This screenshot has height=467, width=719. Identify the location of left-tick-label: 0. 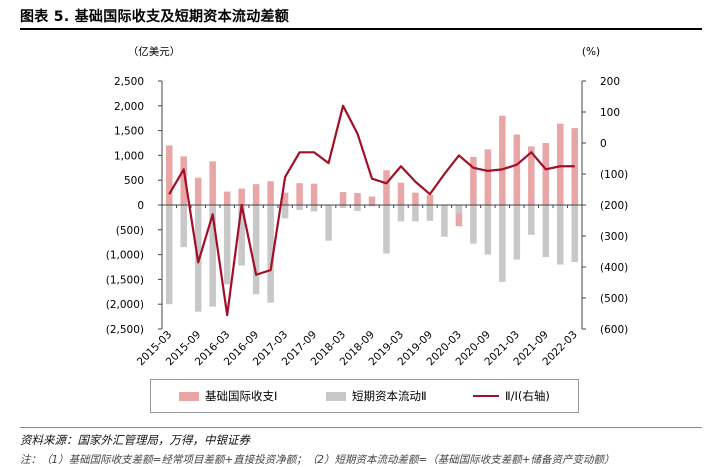
(140, 206).